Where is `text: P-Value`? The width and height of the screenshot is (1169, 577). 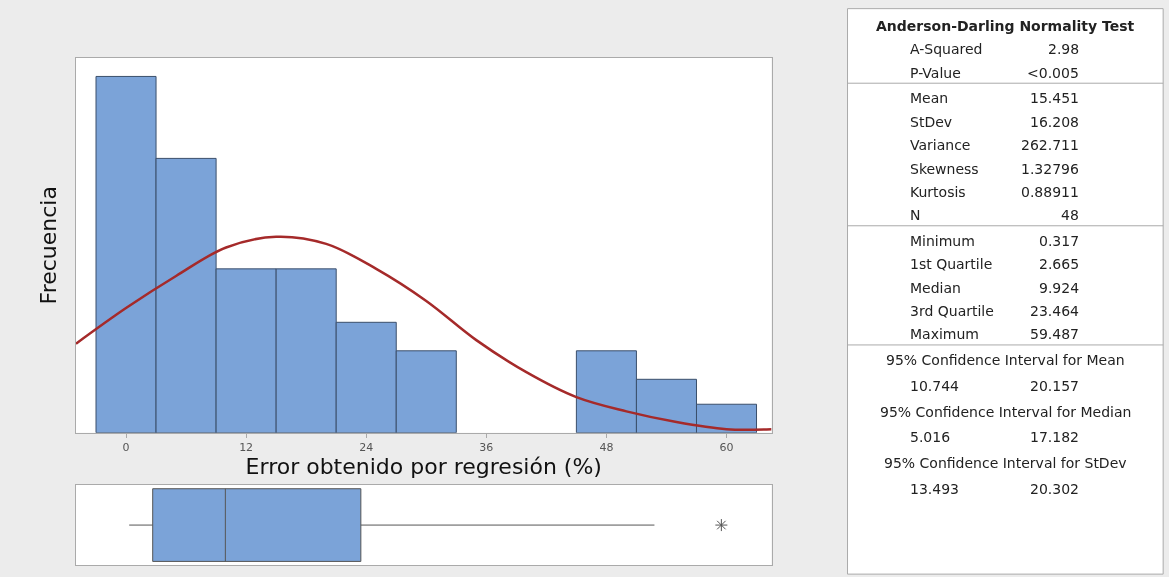
text: P-Value is located at coordinates (935, 73).